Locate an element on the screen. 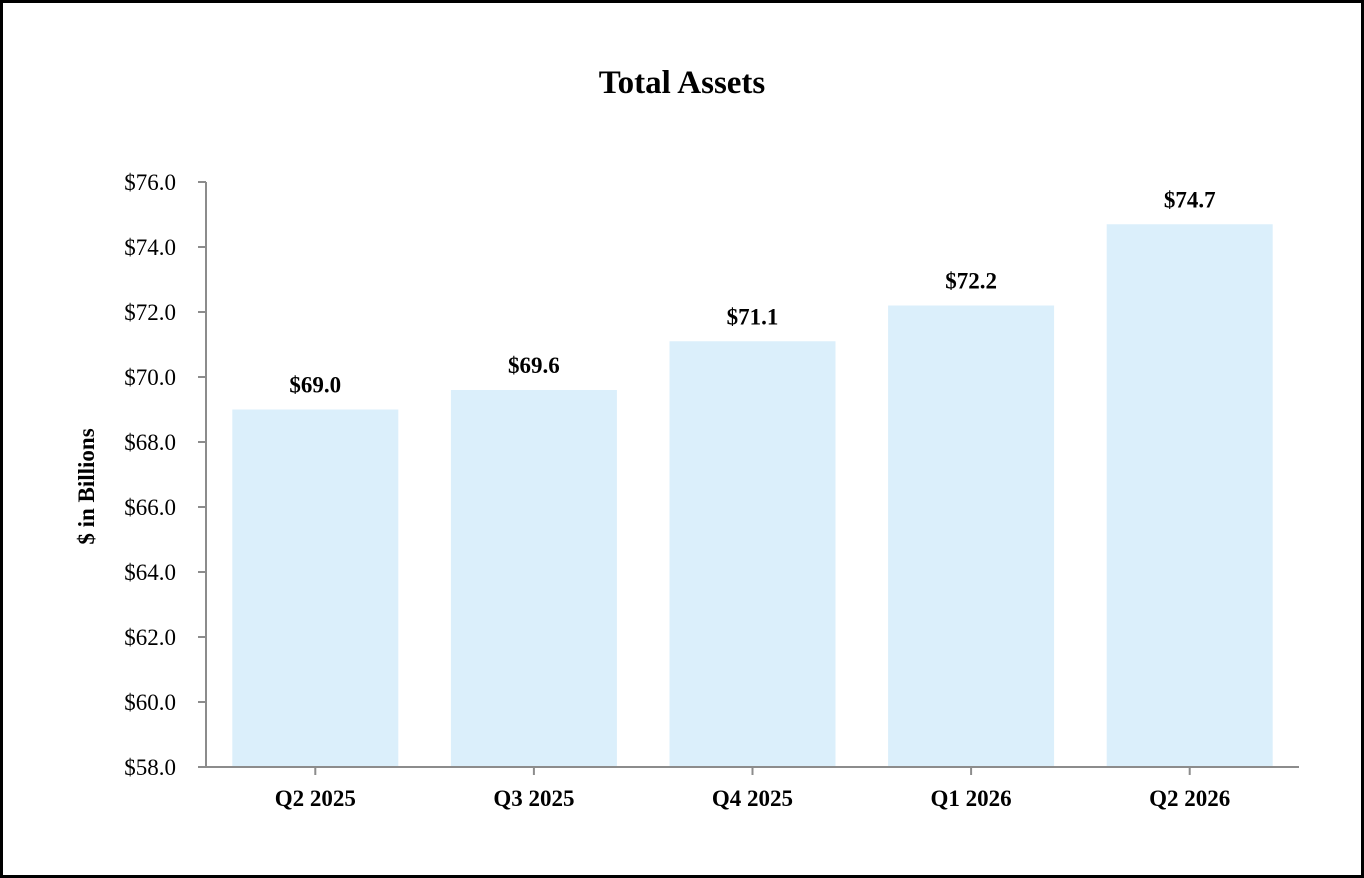 The width and height of the screenshot is (1364, 878). y-tick-label-9: $76.0 is located at coordinates (150, 182).